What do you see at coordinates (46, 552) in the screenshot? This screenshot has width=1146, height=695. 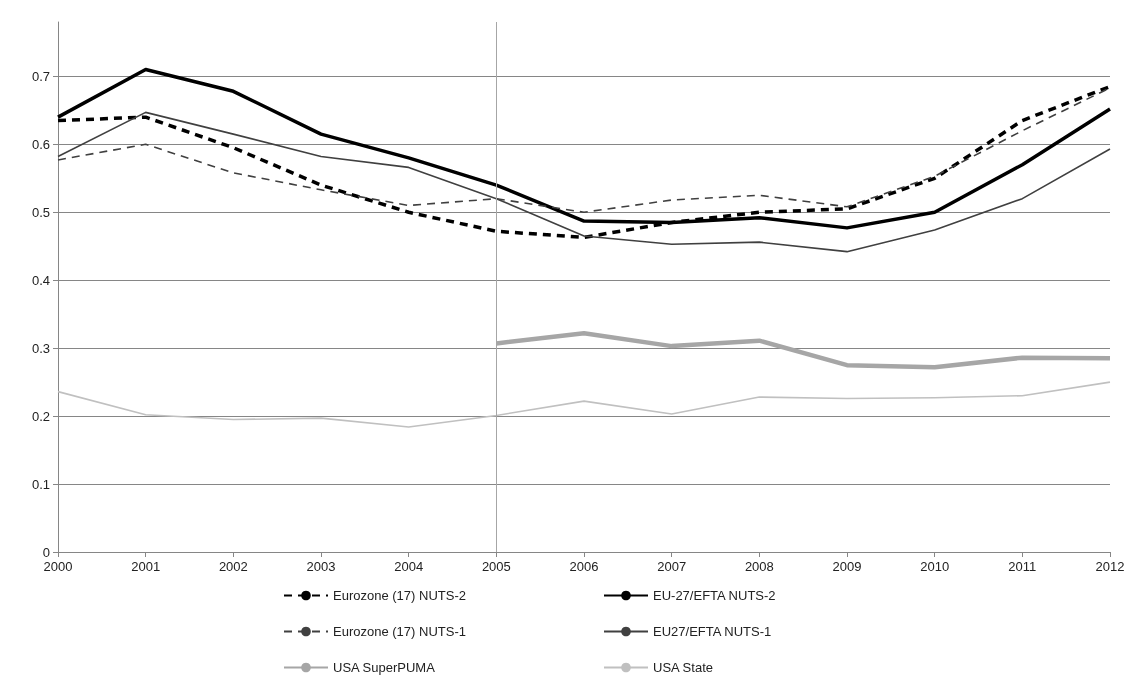 I see `y-tick-label: 0` at bounding box center [46, 552].